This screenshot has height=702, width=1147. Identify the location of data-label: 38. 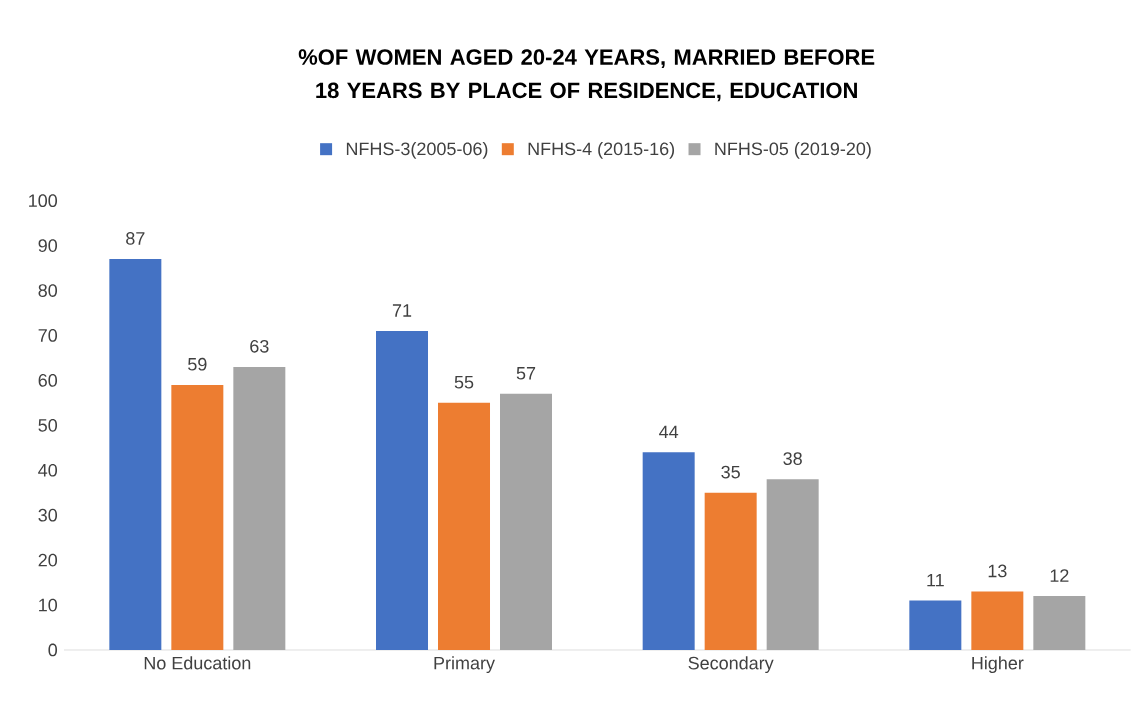
(792, 458).